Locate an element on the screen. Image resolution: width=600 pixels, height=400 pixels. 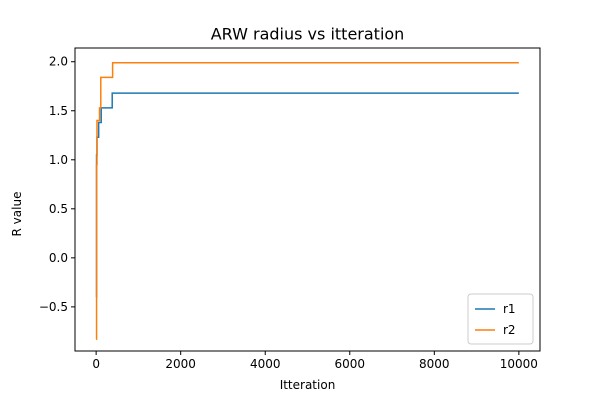
y-tick-label: −0.5 is located at coordinates (53, 307).